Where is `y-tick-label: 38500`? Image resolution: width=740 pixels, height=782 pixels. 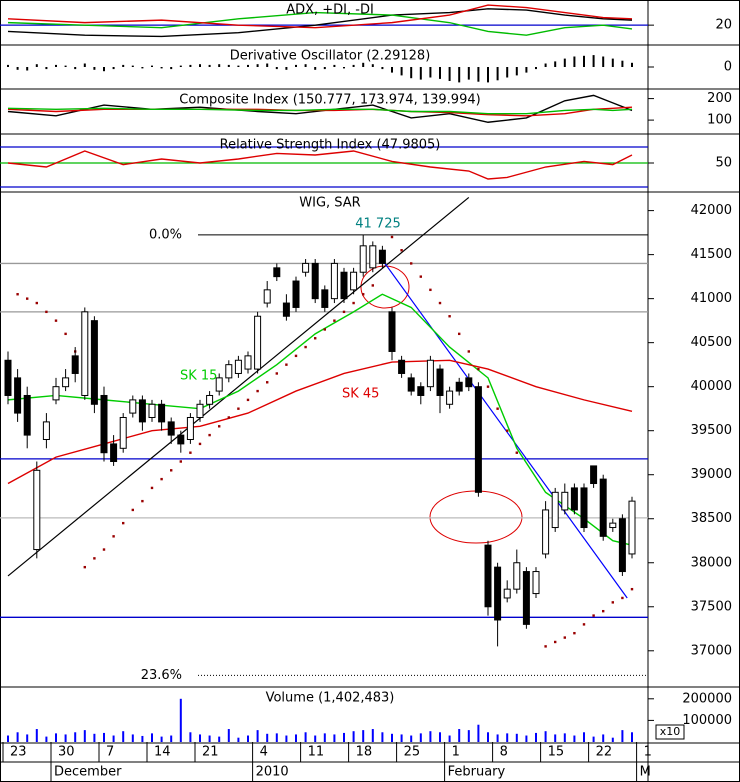 y-tick-label: 38500 is located at coordinates (711, 518).